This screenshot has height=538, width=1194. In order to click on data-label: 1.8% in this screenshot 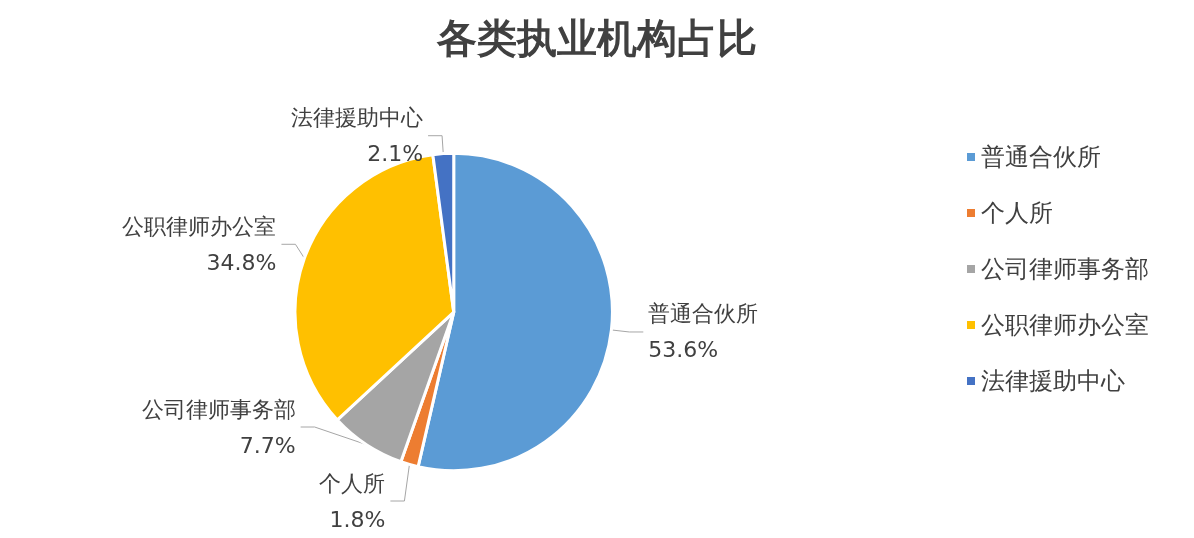, I will do `click(357, 519)`.